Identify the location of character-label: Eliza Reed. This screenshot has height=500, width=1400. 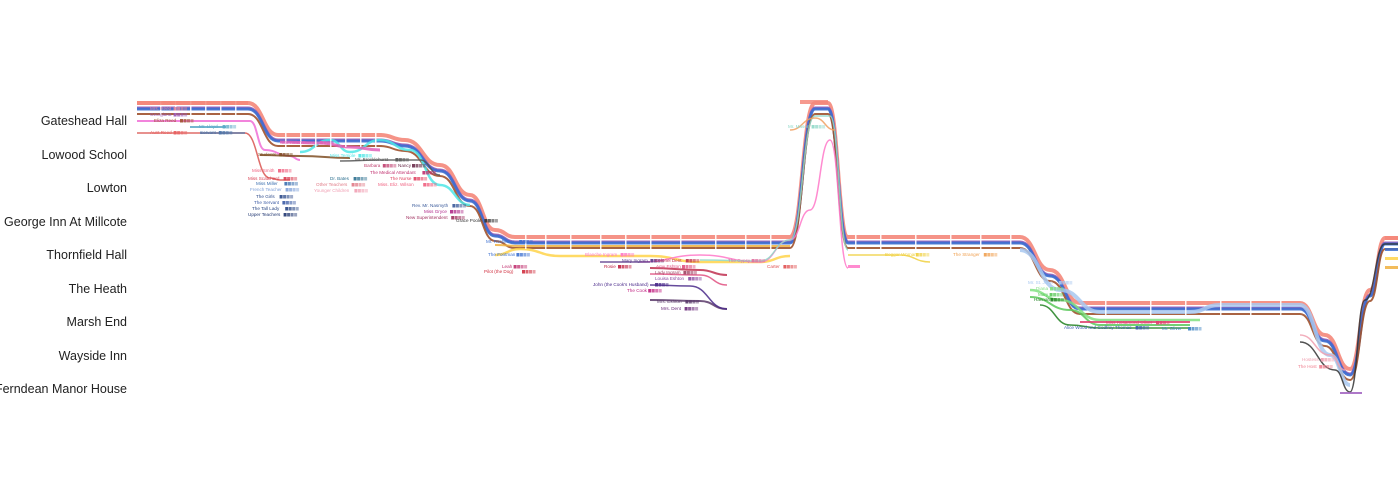
(165, 120).